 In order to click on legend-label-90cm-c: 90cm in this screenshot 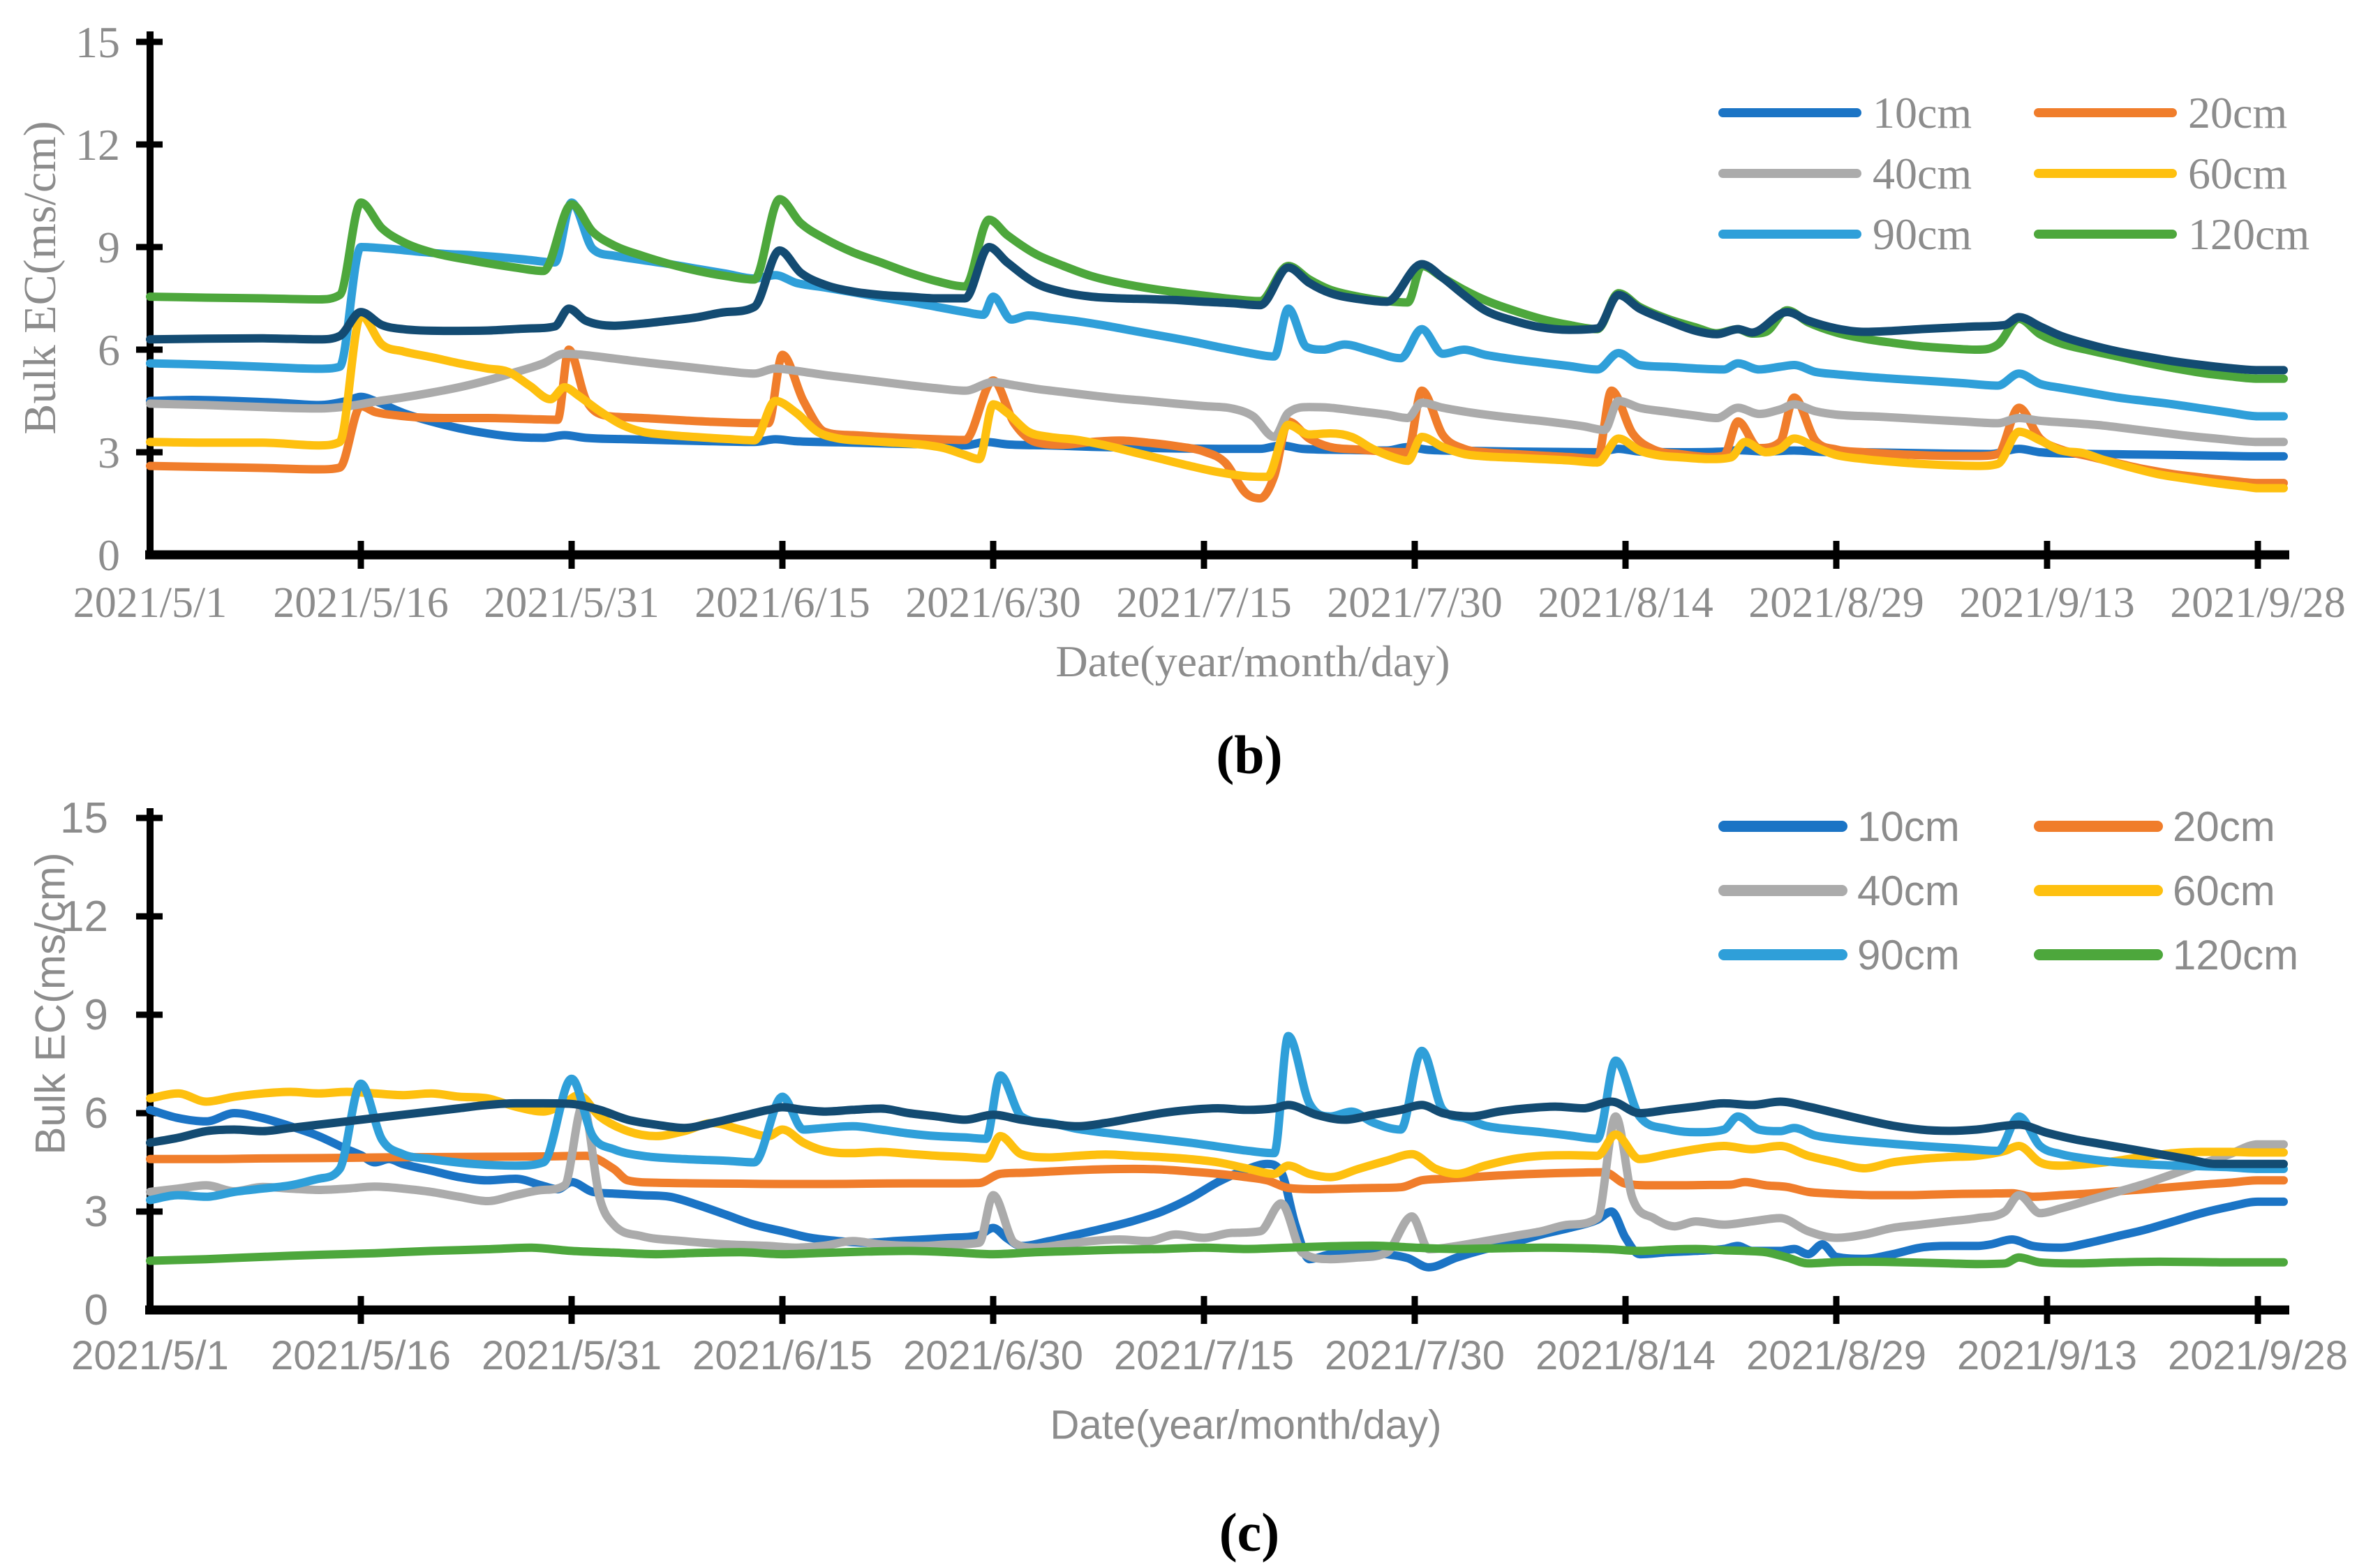, I will do `click(1909, 955)`.